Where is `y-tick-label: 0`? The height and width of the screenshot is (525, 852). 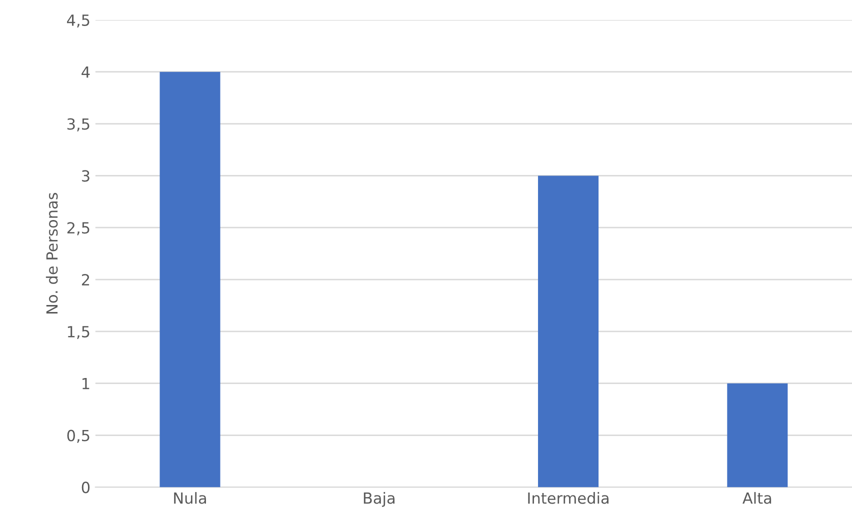
y-tick-label: 0 is located at coordinates (86, 488).